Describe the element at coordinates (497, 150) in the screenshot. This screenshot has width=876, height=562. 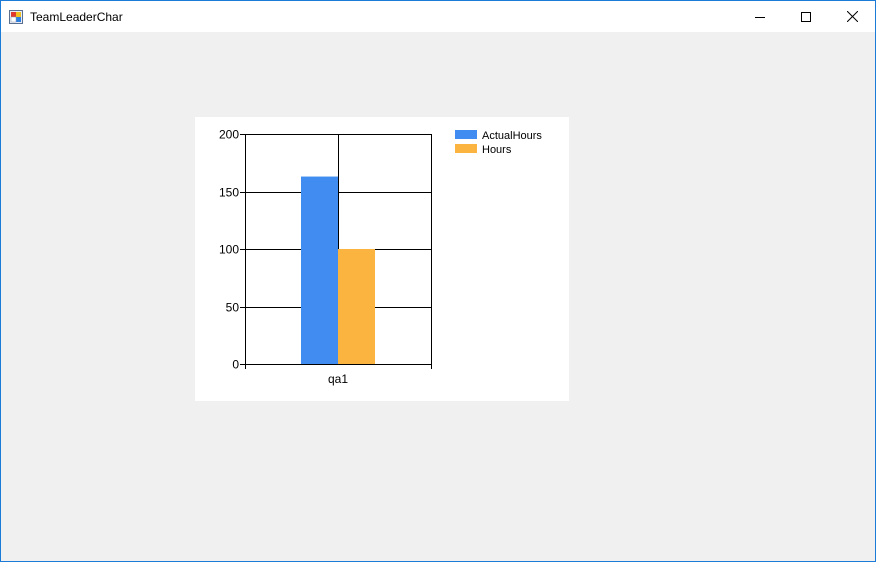
I see `legend-label: Hours` at that location.